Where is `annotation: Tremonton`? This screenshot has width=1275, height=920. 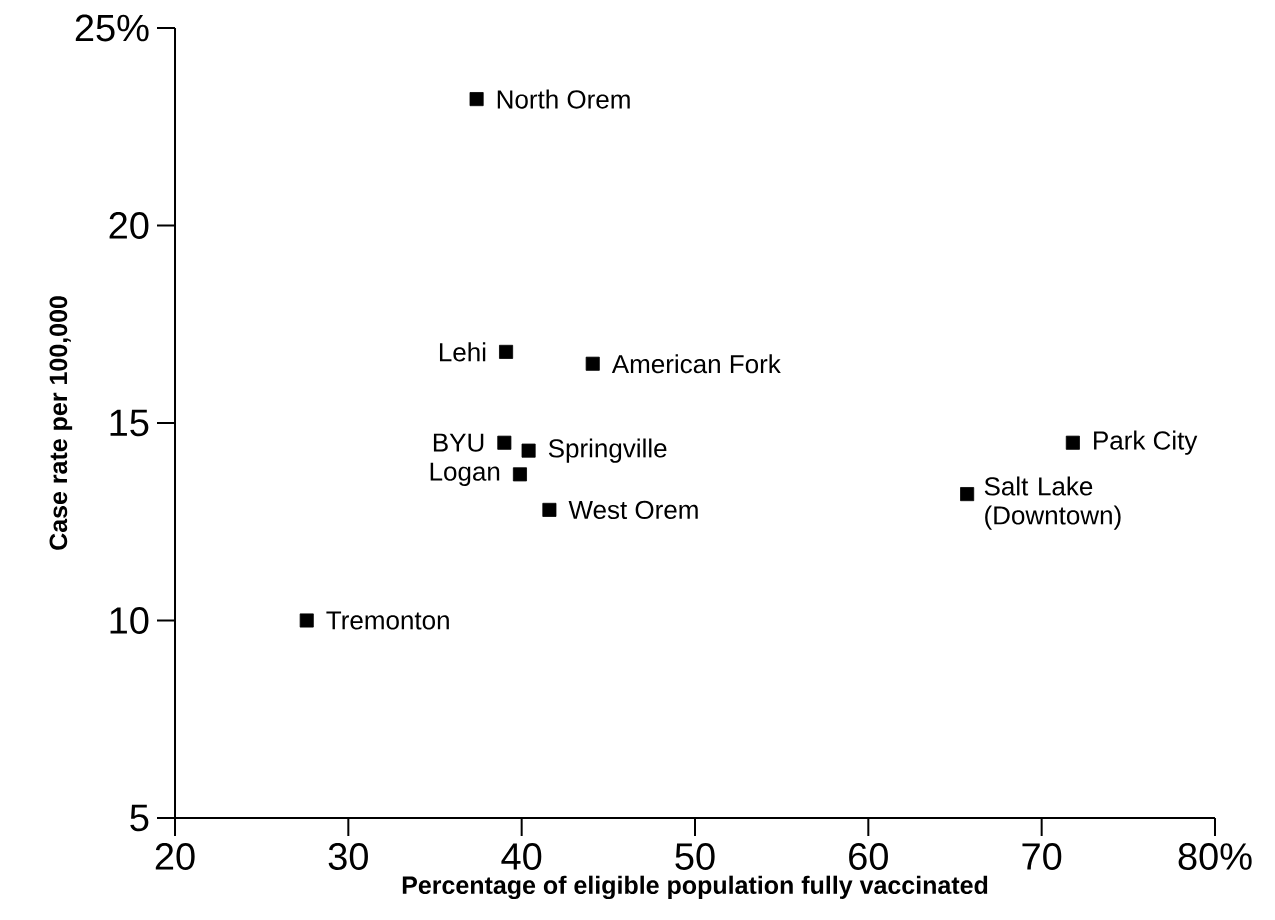 annotation: Tremonton is located at coordinates (387, 620).